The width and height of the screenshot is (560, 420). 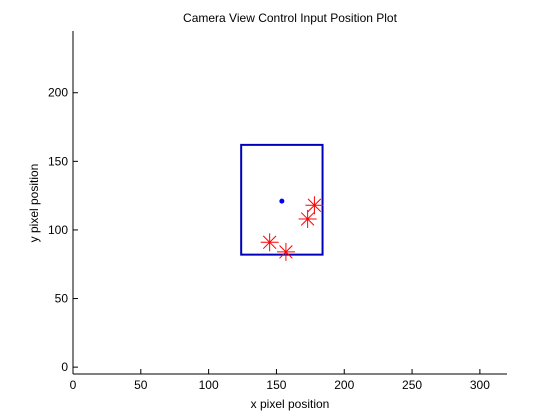 What do you see at coordinates (141, 385) in the screenshot?
I see `x-tick-label: 50` at bounding box center [141, 385].